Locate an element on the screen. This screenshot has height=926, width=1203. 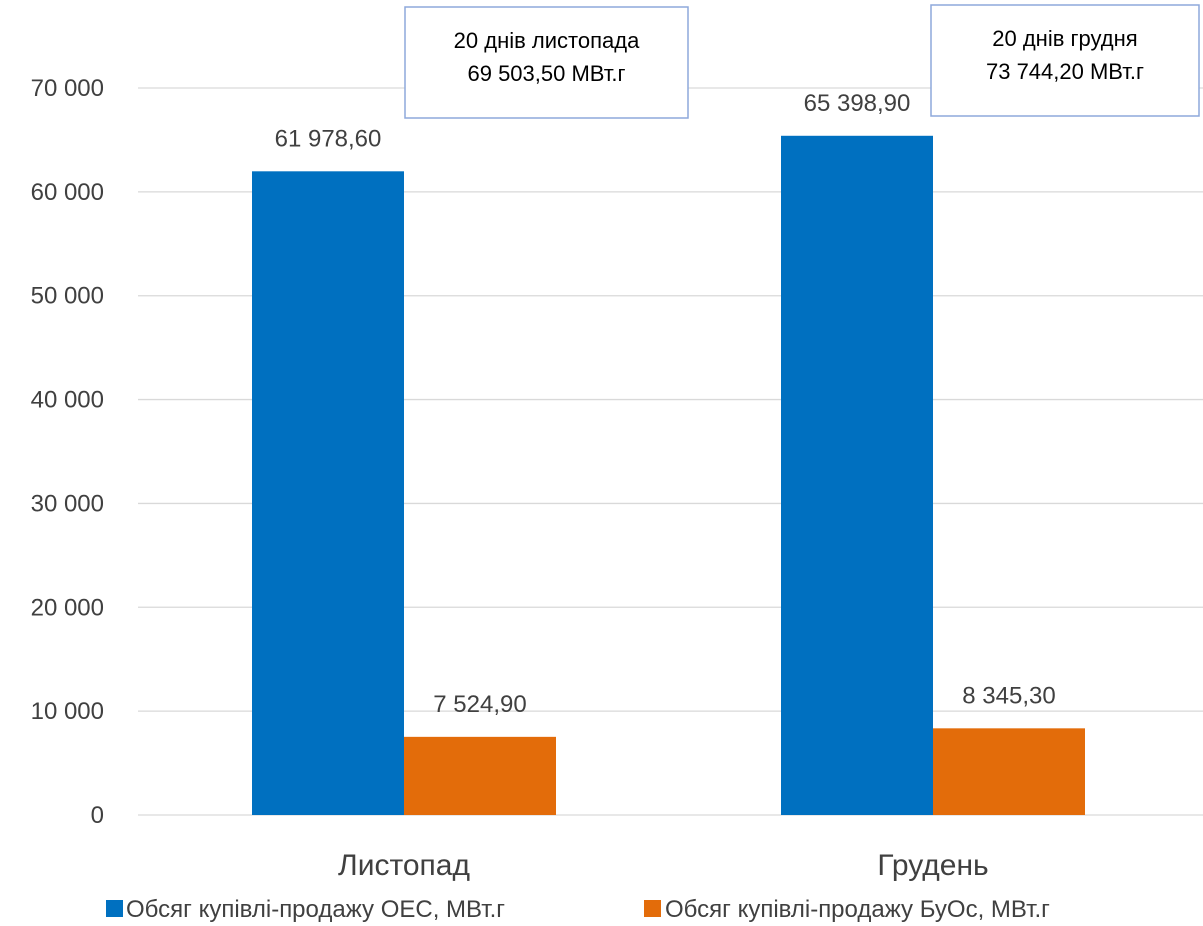
y-tick-label: 50 000 is located at coordinates (67, 296).